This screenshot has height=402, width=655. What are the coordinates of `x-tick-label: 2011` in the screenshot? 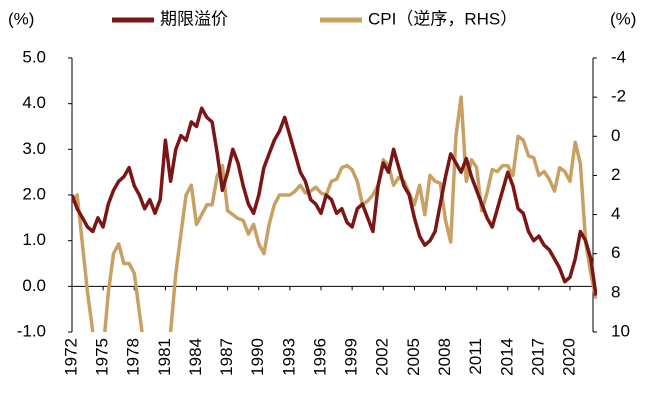 It's located at (475, 356).